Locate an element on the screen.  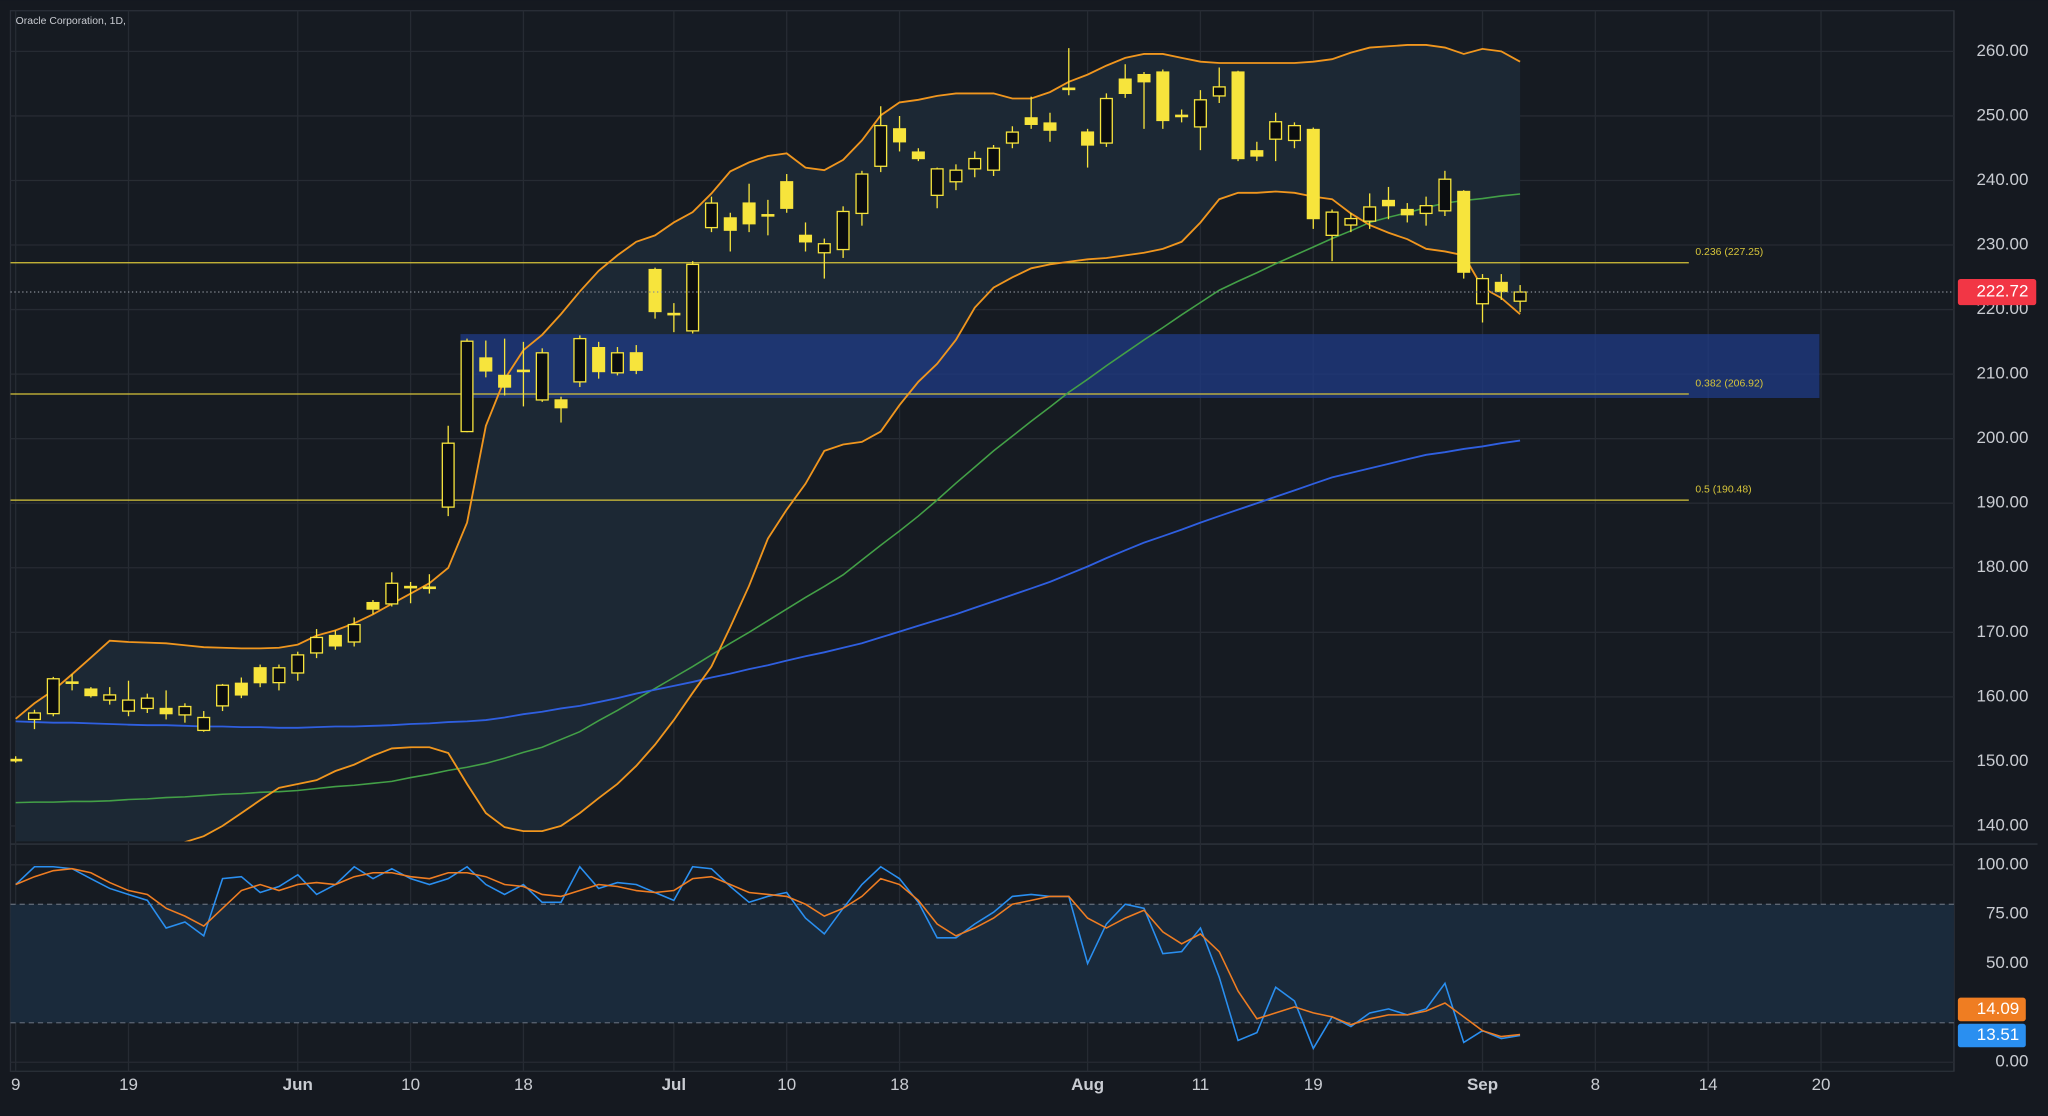
value-badge-label: 13.51 is located at coordinates (1998, 1034).